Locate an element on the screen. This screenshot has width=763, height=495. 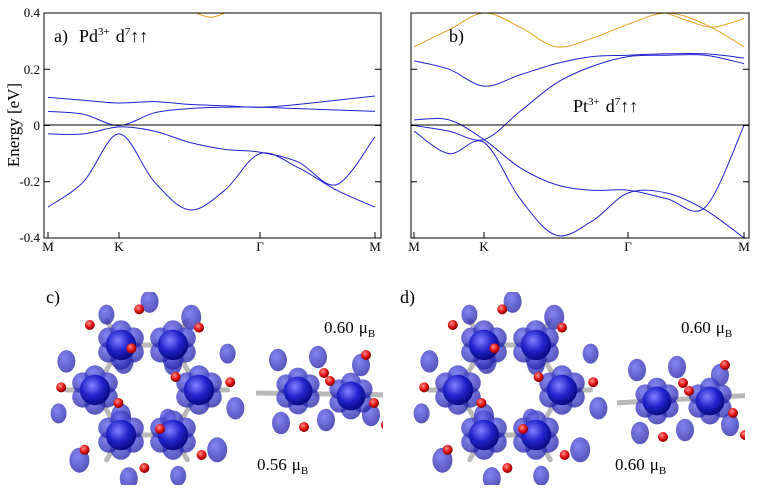
panel-label-b: b) is located at coordinates (456, 36).